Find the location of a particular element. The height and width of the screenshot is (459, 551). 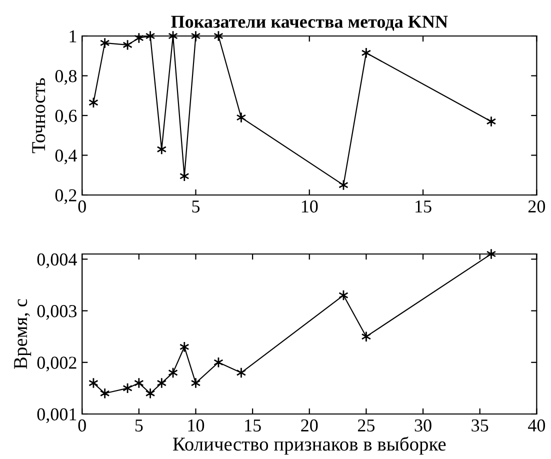

x-tick-label: 30 is located at coordinates (423, 425).